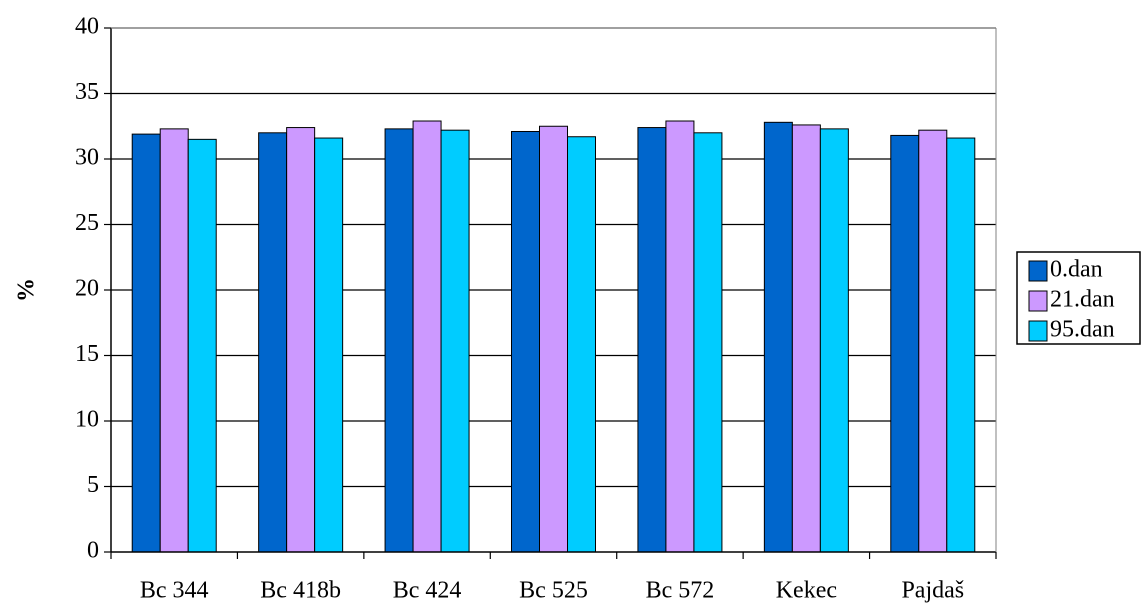 The image size is (1142, 615). Describe the element at coordinates (27, 290) in the screenshot. I see `y-axis-label: %` at that location.